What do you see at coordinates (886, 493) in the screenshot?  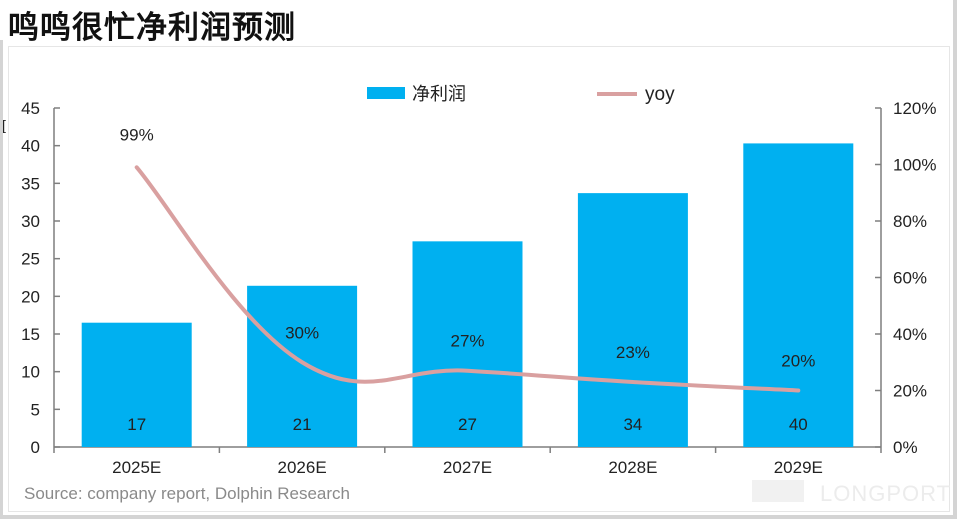 I see `brand-watermark: LONGPORT` at bounding box center [886, 493].